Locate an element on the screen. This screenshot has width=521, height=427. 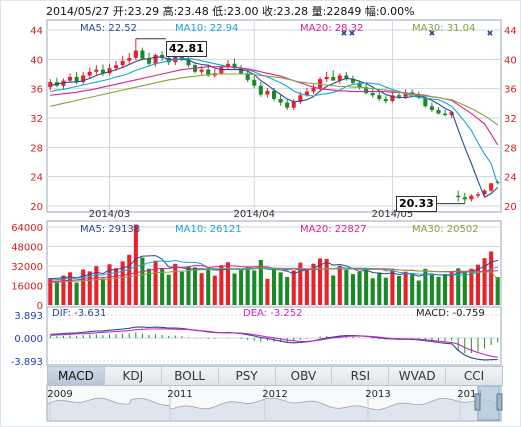
volume-legend-item: MA20: 22827 is located at coordinates (333, 229).